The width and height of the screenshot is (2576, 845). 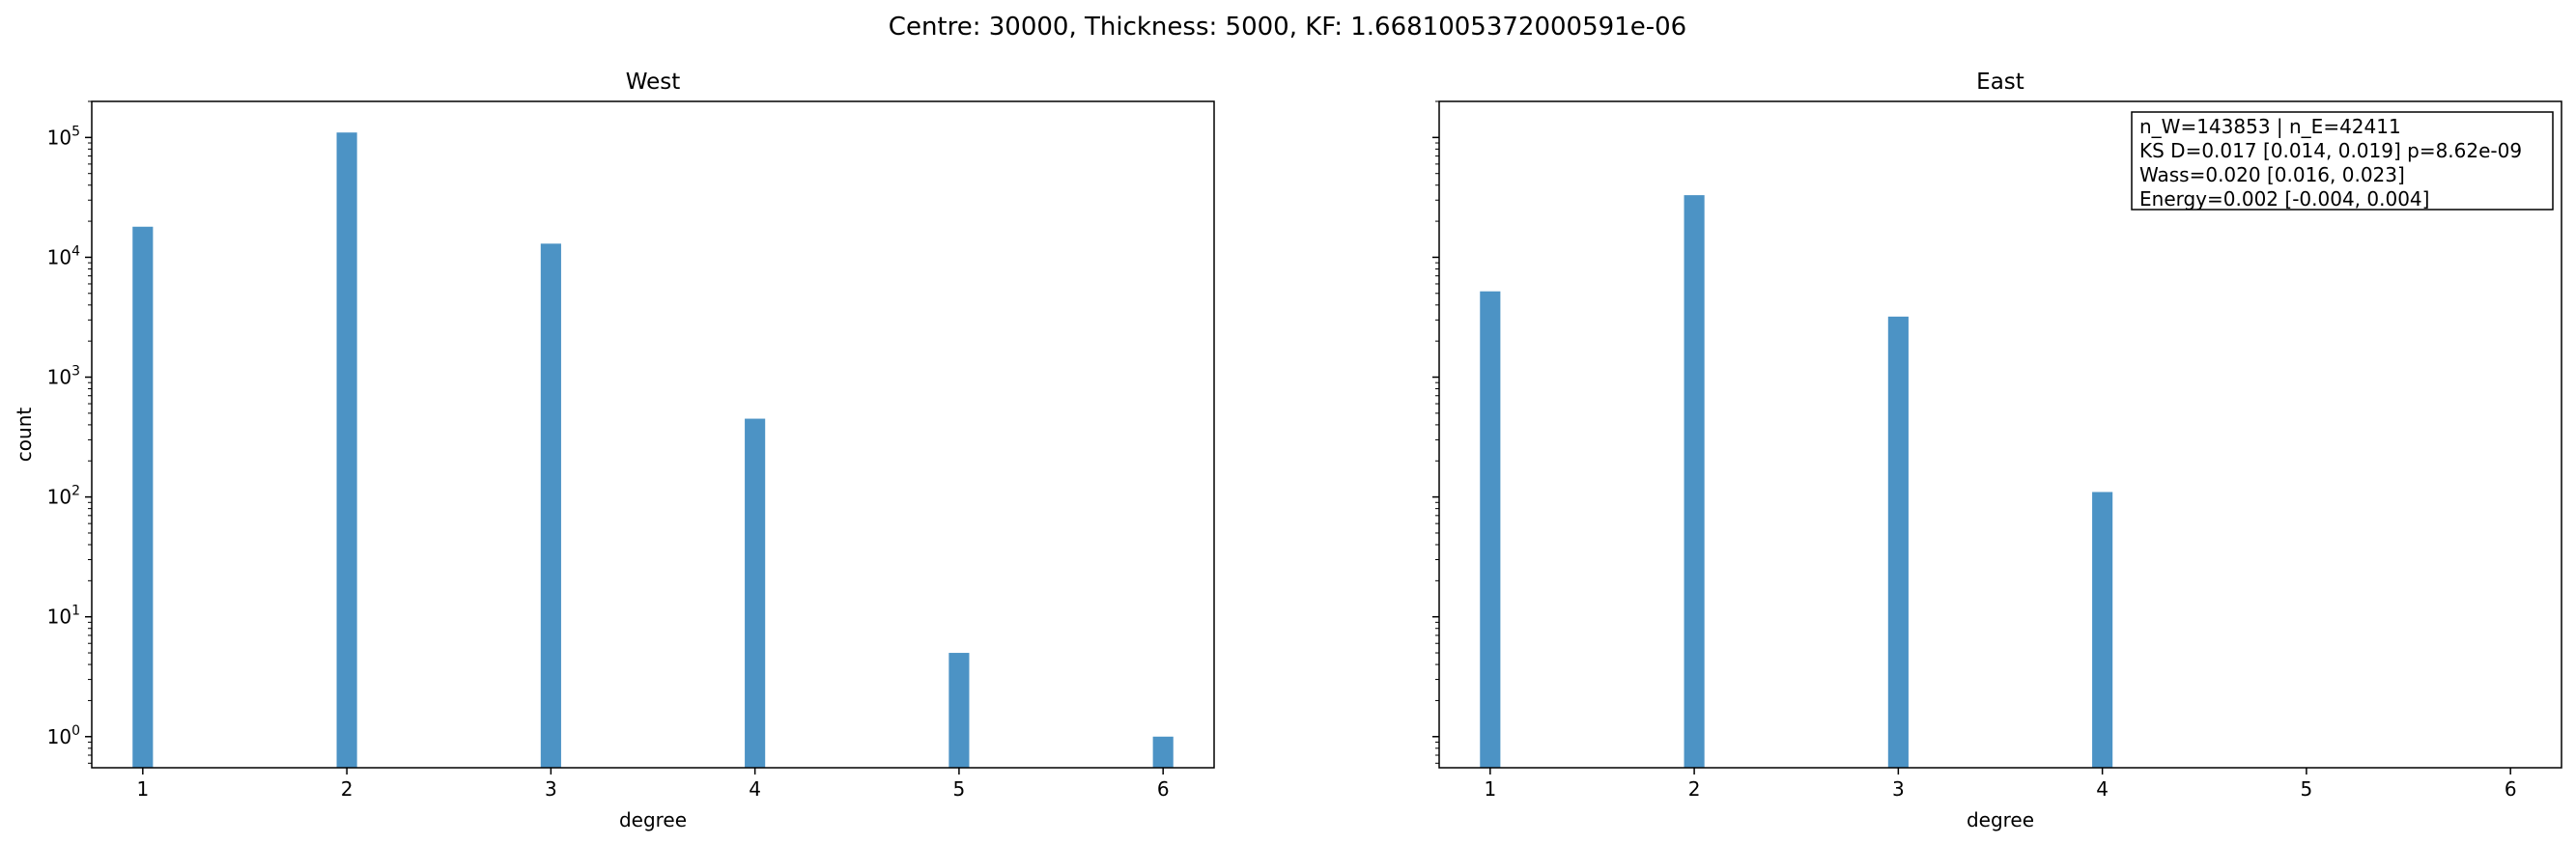 What do you see at coordinates (2000, 819) in the screenshot?
I see `east-x-label: degree` at bounding box center [2000, 819].